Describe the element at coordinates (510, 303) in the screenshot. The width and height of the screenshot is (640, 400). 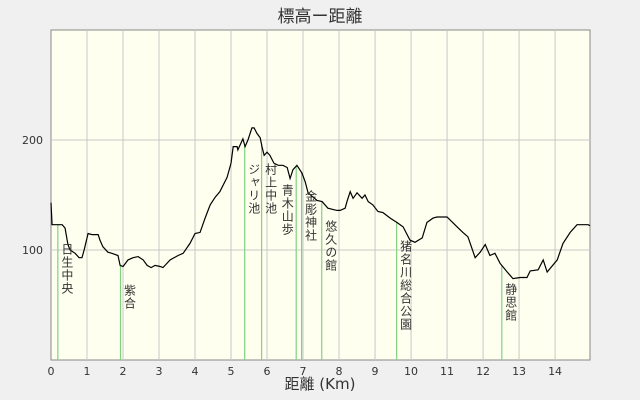
I see `landmark-label: 静思館` at that location.